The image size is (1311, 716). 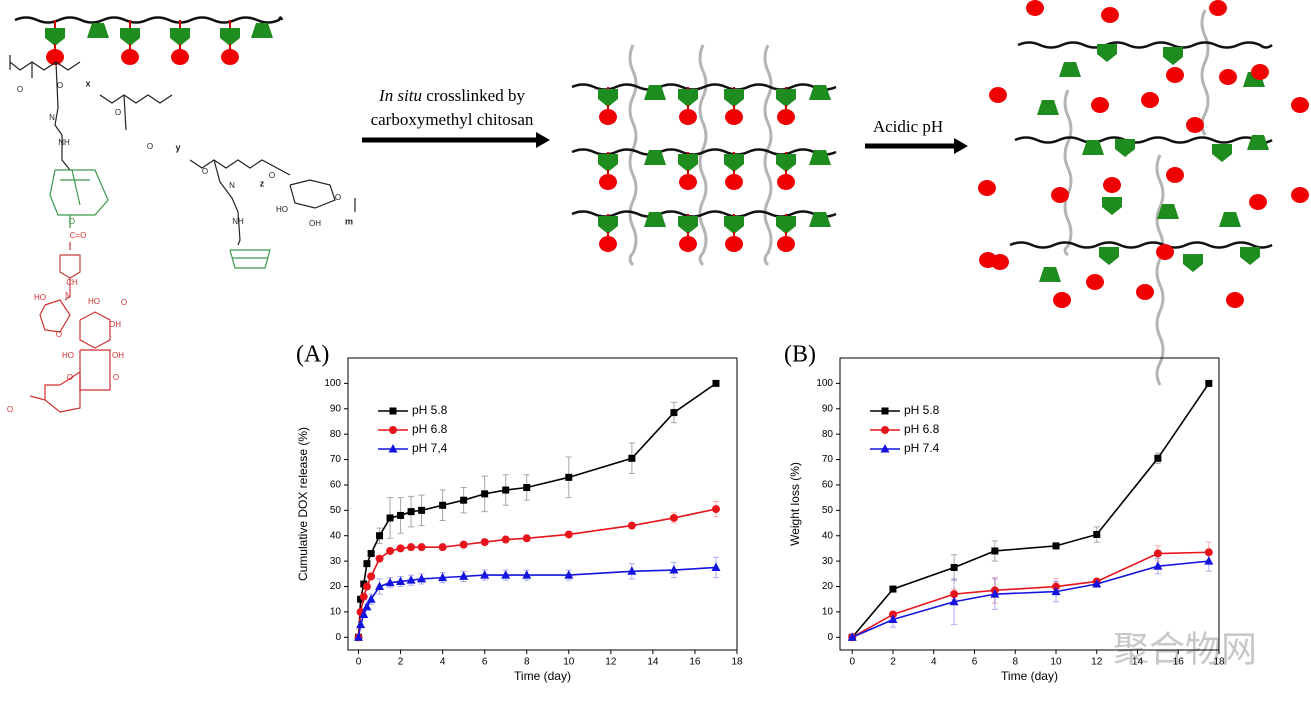 What do you see at coordinates (542, 676) in the screenshot?
I see `x-axis-label: Time (day)` at bounding box center [542, 676].